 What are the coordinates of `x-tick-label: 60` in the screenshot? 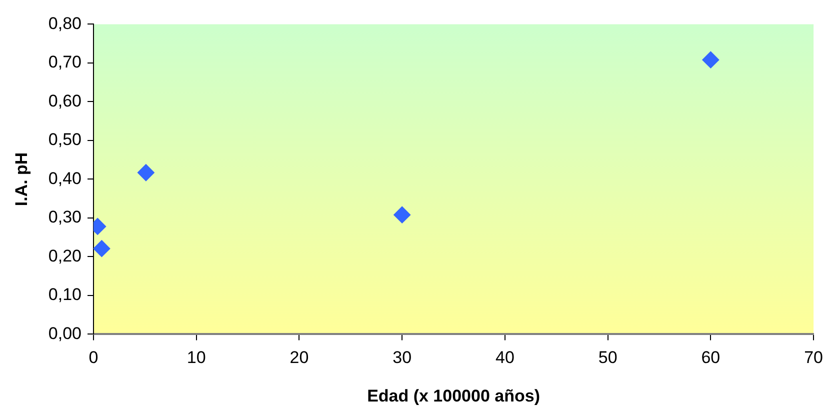 It's located at (710, 358).